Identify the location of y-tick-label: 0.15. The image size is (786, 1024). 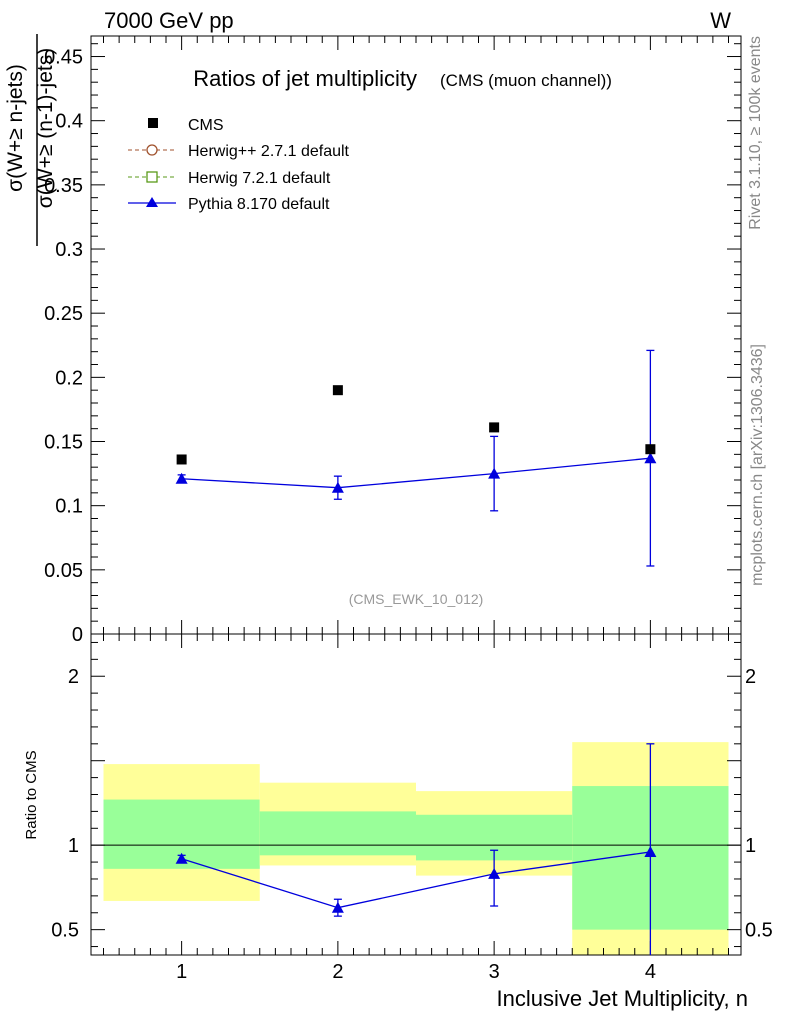
(63, 443).